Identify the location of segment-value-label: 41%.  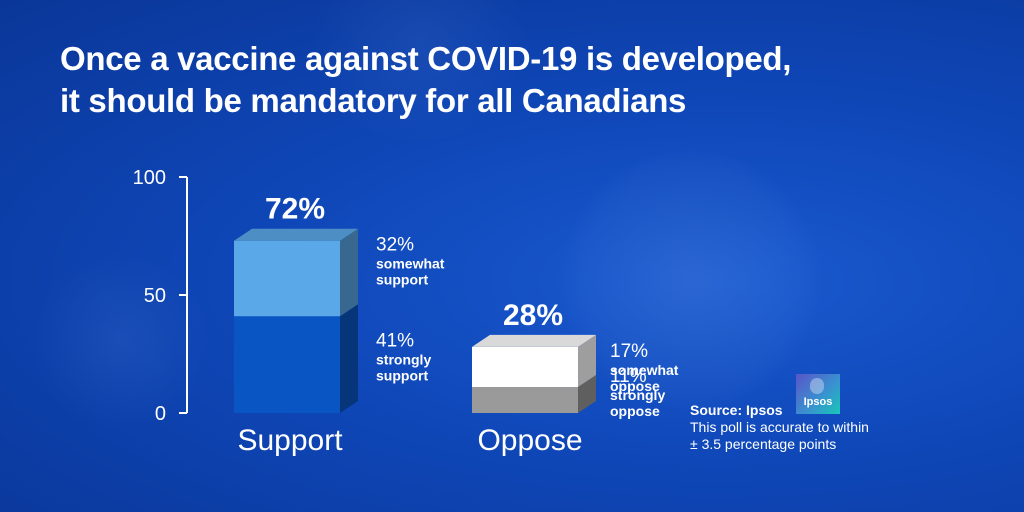
(395, 341).